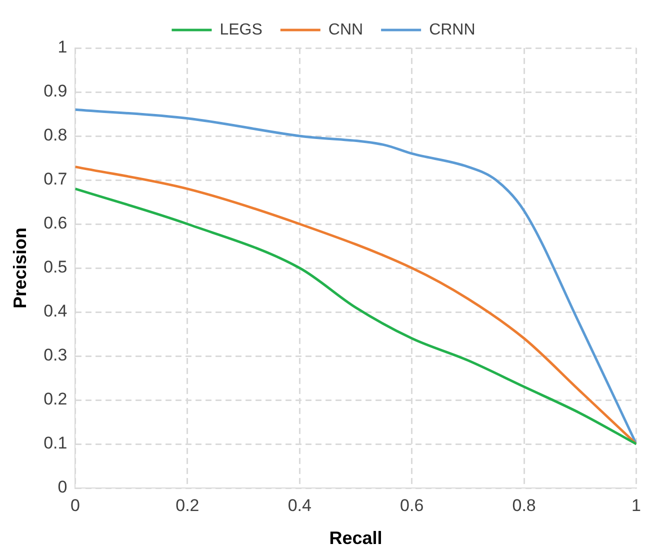 The height and width of the screenshot is (558, 649). I want to click on y-tick-label: 0.6, so click(56, 223).